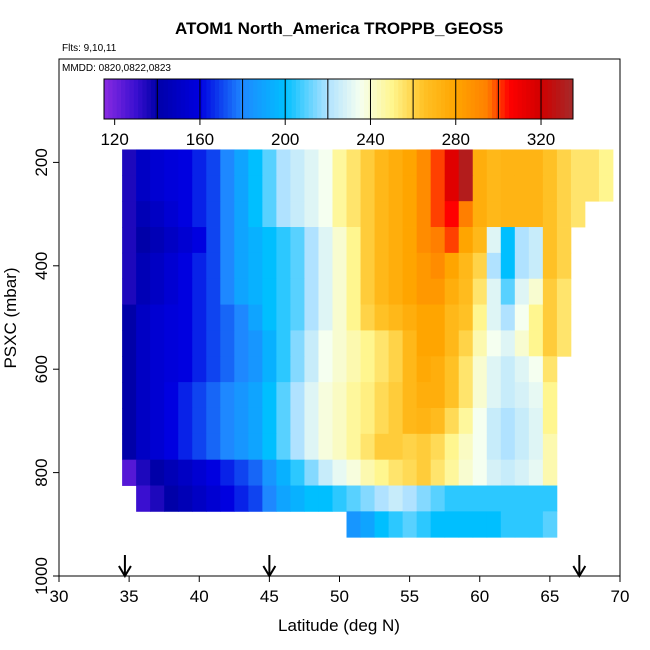  Describe the element at coordinates (89, 48) in the screenshot. I see `flights-annotation: Flts: 9,10,11` at that location.